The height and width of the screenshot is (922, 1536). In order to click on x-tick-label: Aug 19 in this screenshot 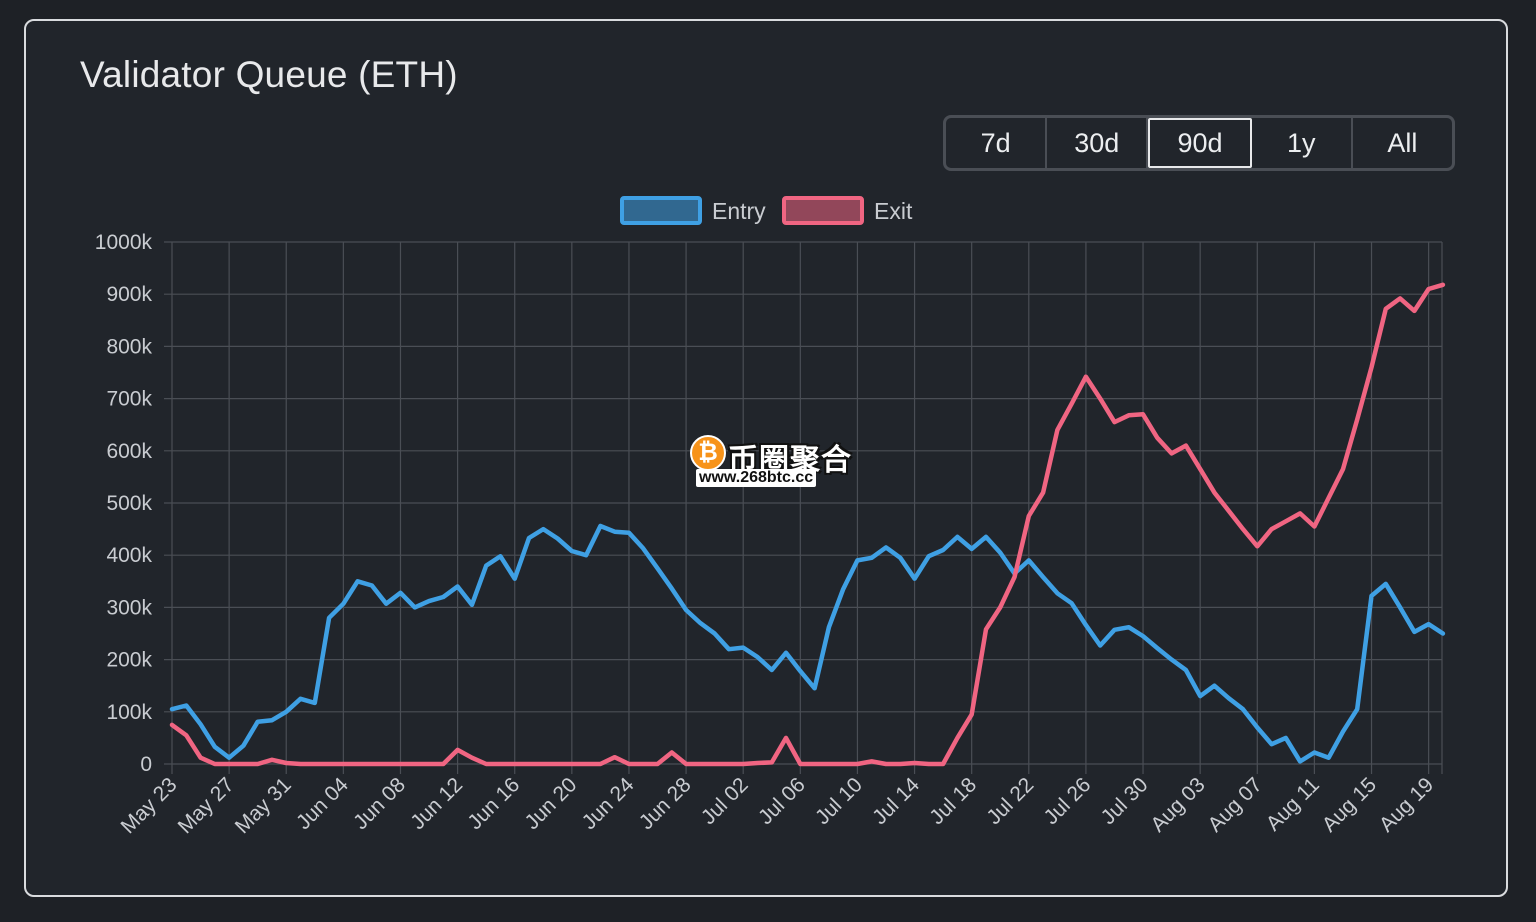, I will do `click(1406, 804)`.